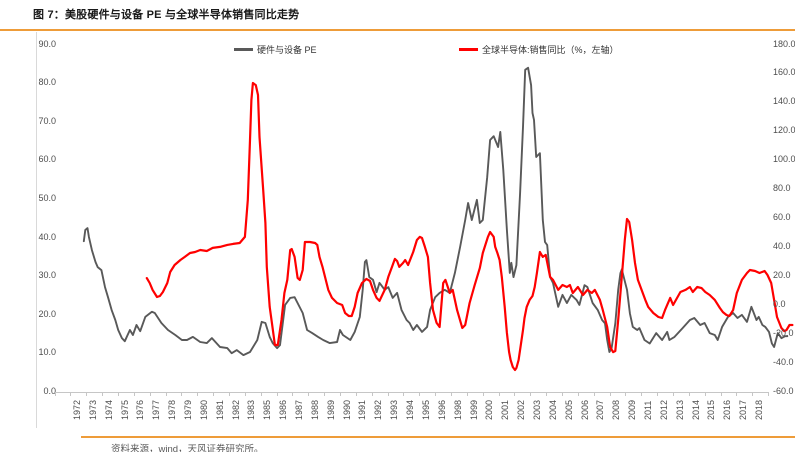 This screenshot has width=795, height=452. Describe the element at coordinates (784, 130) in the screenshot. I see `right-axis-tick-label: 120.0` at that location.